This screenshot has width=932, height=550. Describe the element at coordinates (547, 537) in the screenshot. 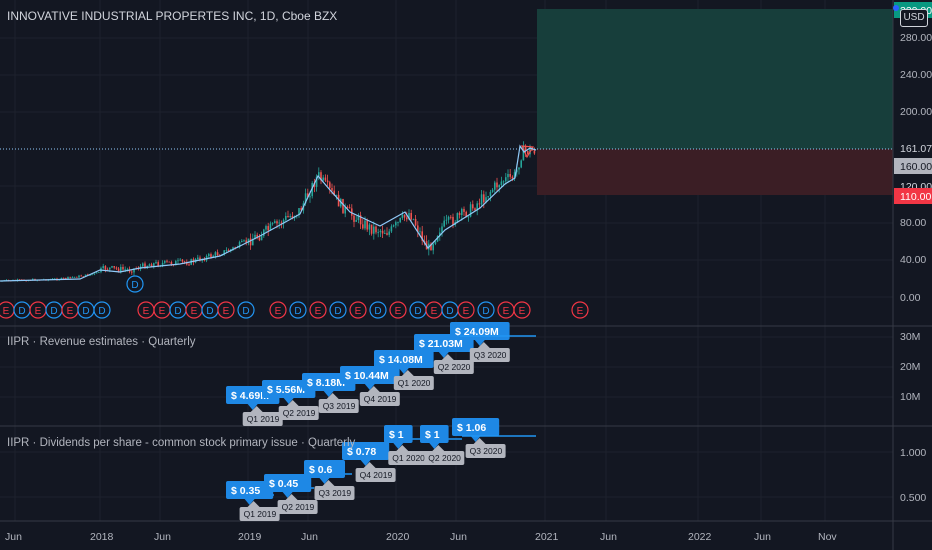

I see `time-label: 2021` at that location.